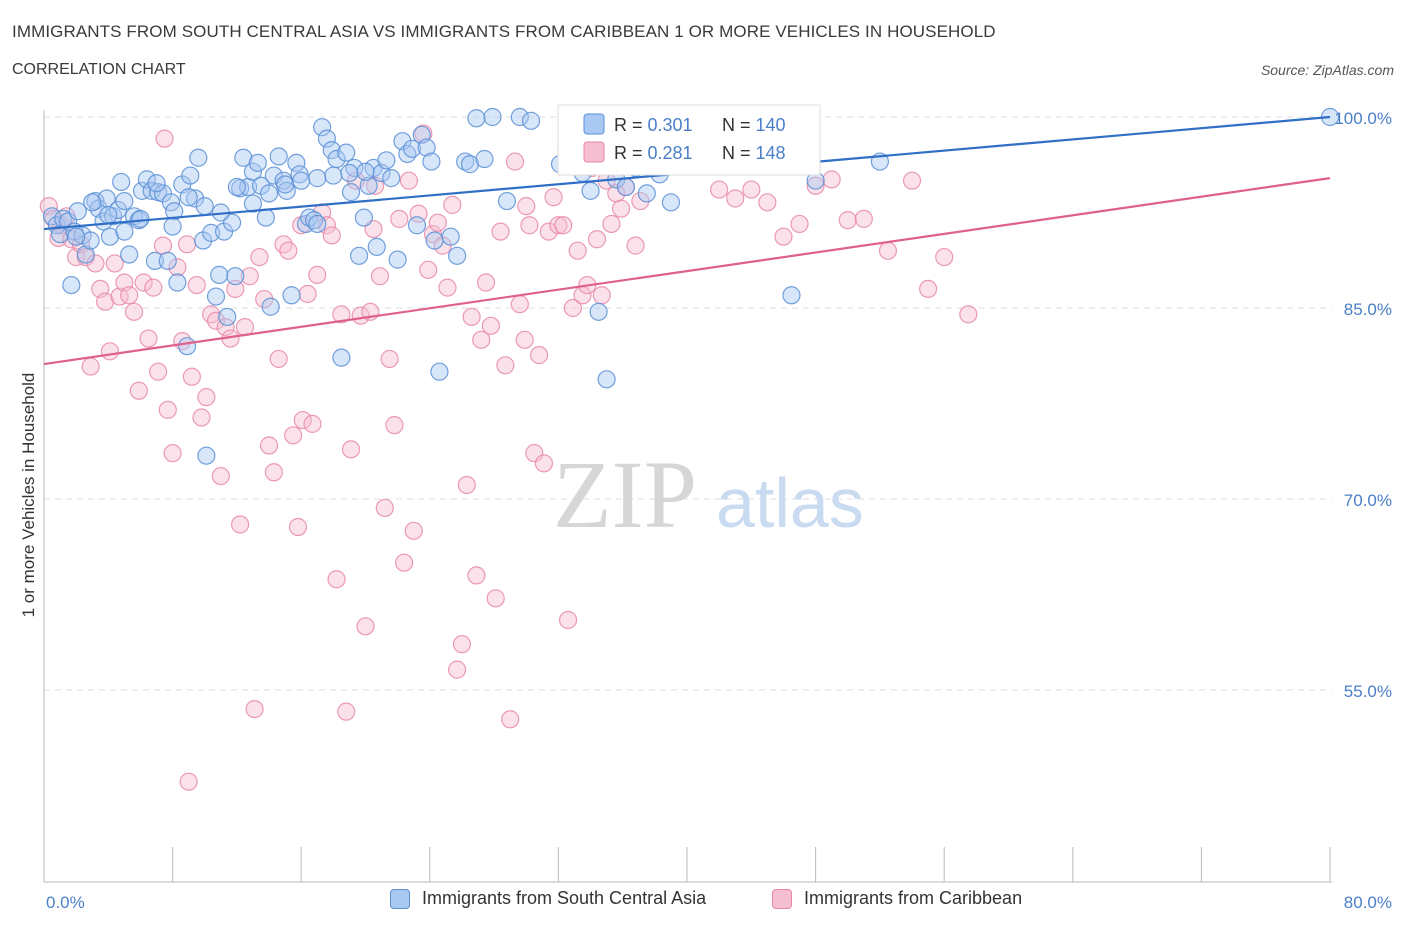  What do you see at coordinates (28, 495) in the screenshot?
I see `y-axis-title: 1 or more Vehicles in Household` at bounding box center [28, 495].